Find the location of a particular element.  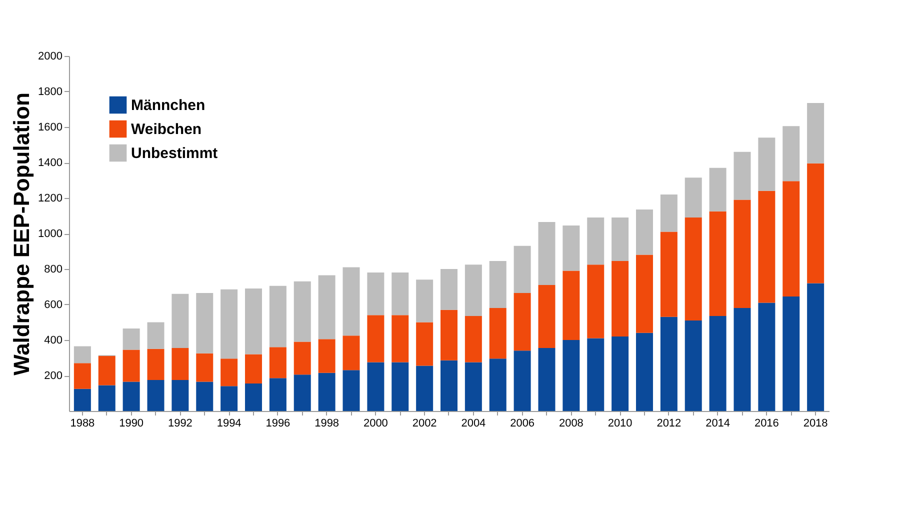

x-tick-label: 1998 is located at coordinates (327, 424).